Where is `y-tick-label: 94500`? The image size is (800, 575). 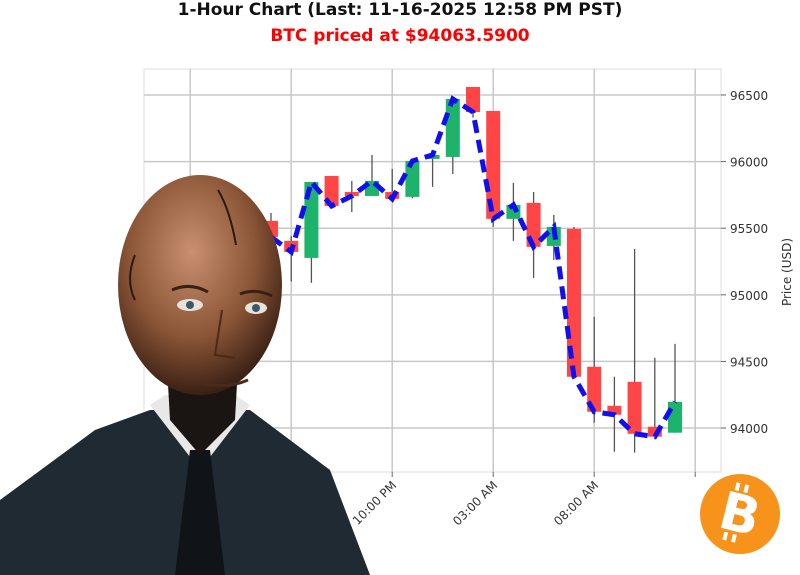
y-tick-label: 94500 is located at coordinates (749, 362).